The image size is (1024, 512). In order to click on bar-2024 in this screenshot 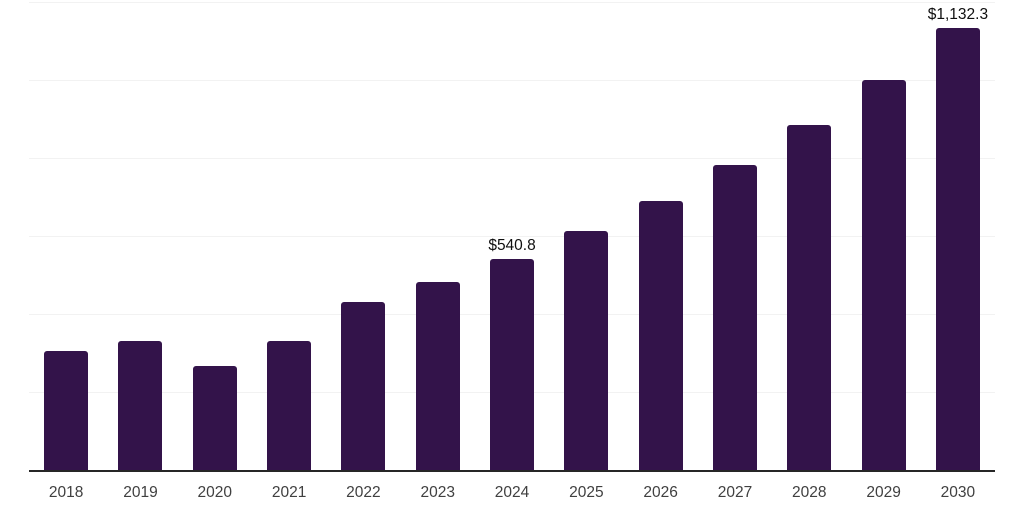, I will do `click(512, 364)`.